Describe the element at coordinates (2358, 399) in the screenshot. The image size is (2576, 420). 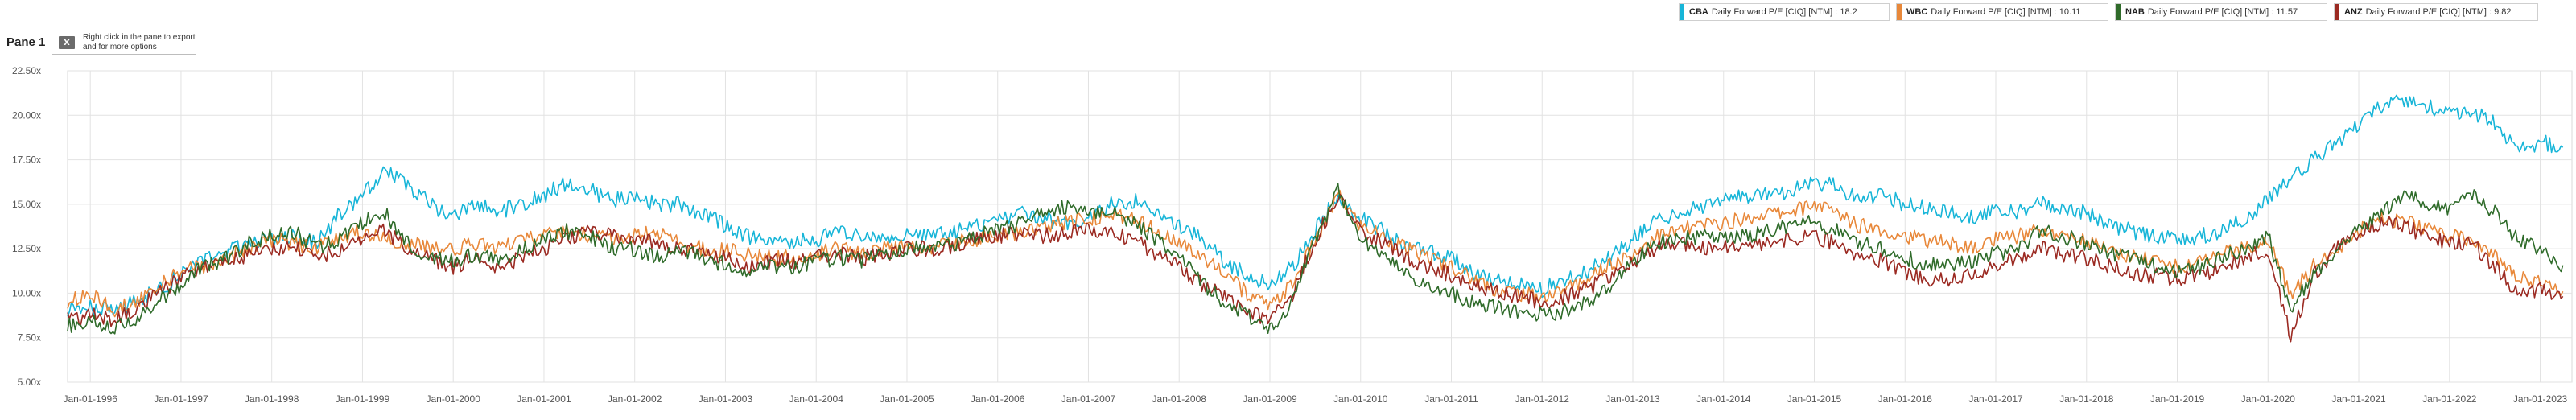
I see `x-tick-label: Jan-01-2021` at that location.